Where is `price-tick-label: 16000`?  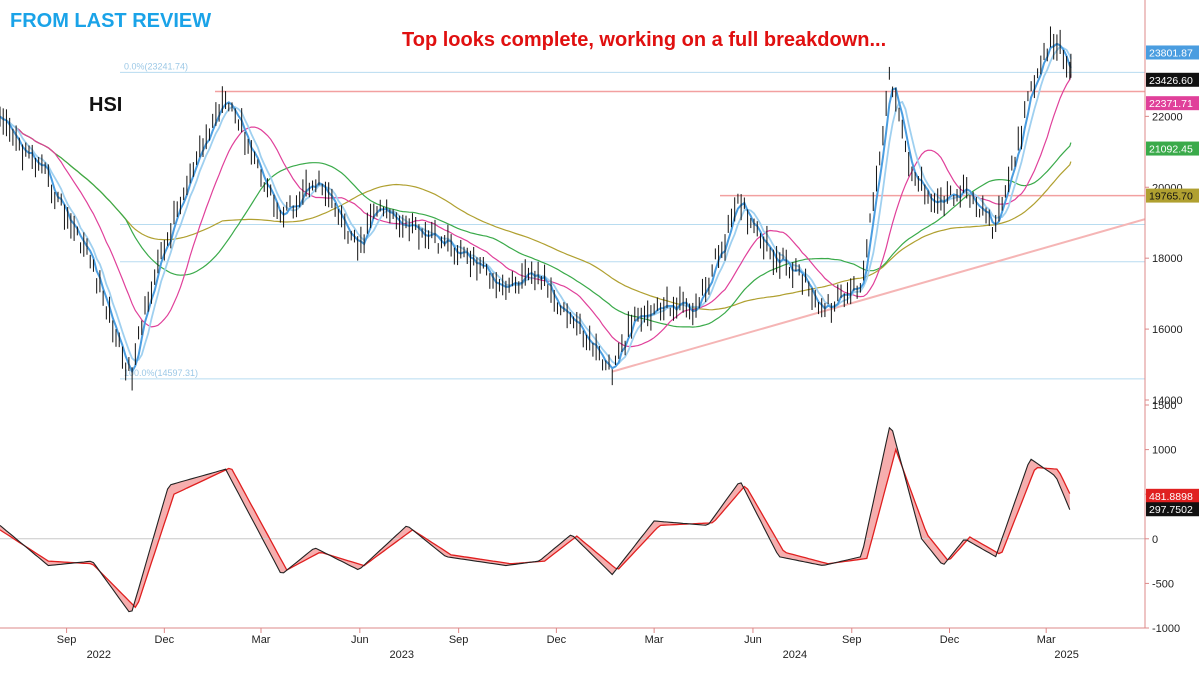 price-tick-label: 16000 is located at coordinates (1167, 330).